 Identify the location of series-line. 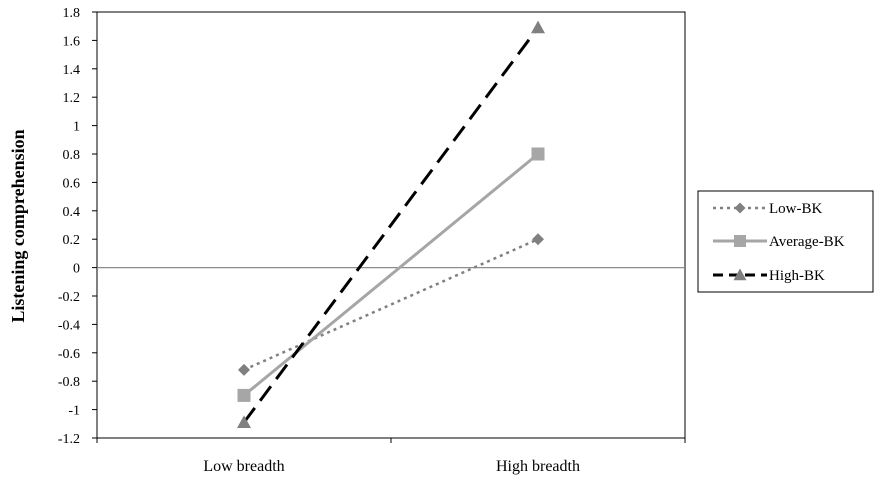
(391, 304).